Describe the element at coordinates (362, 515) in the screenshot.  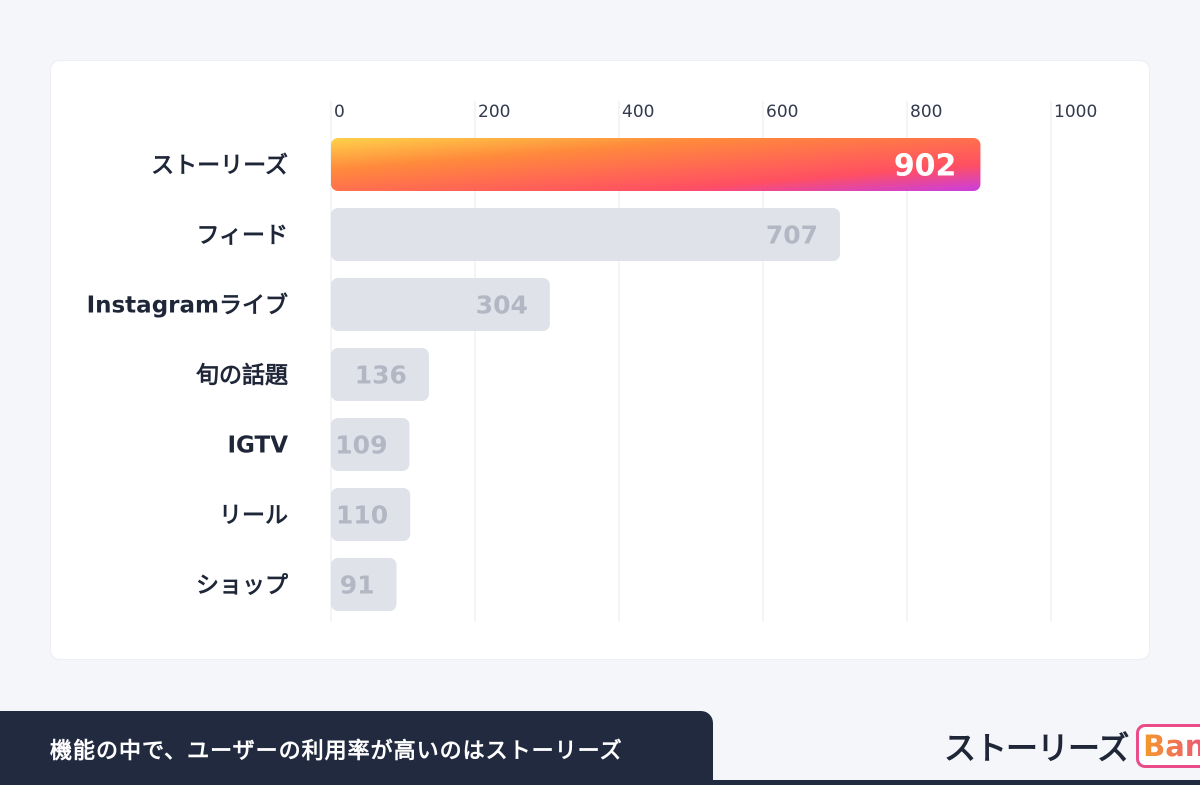
I see `data-label: 110` at that location.